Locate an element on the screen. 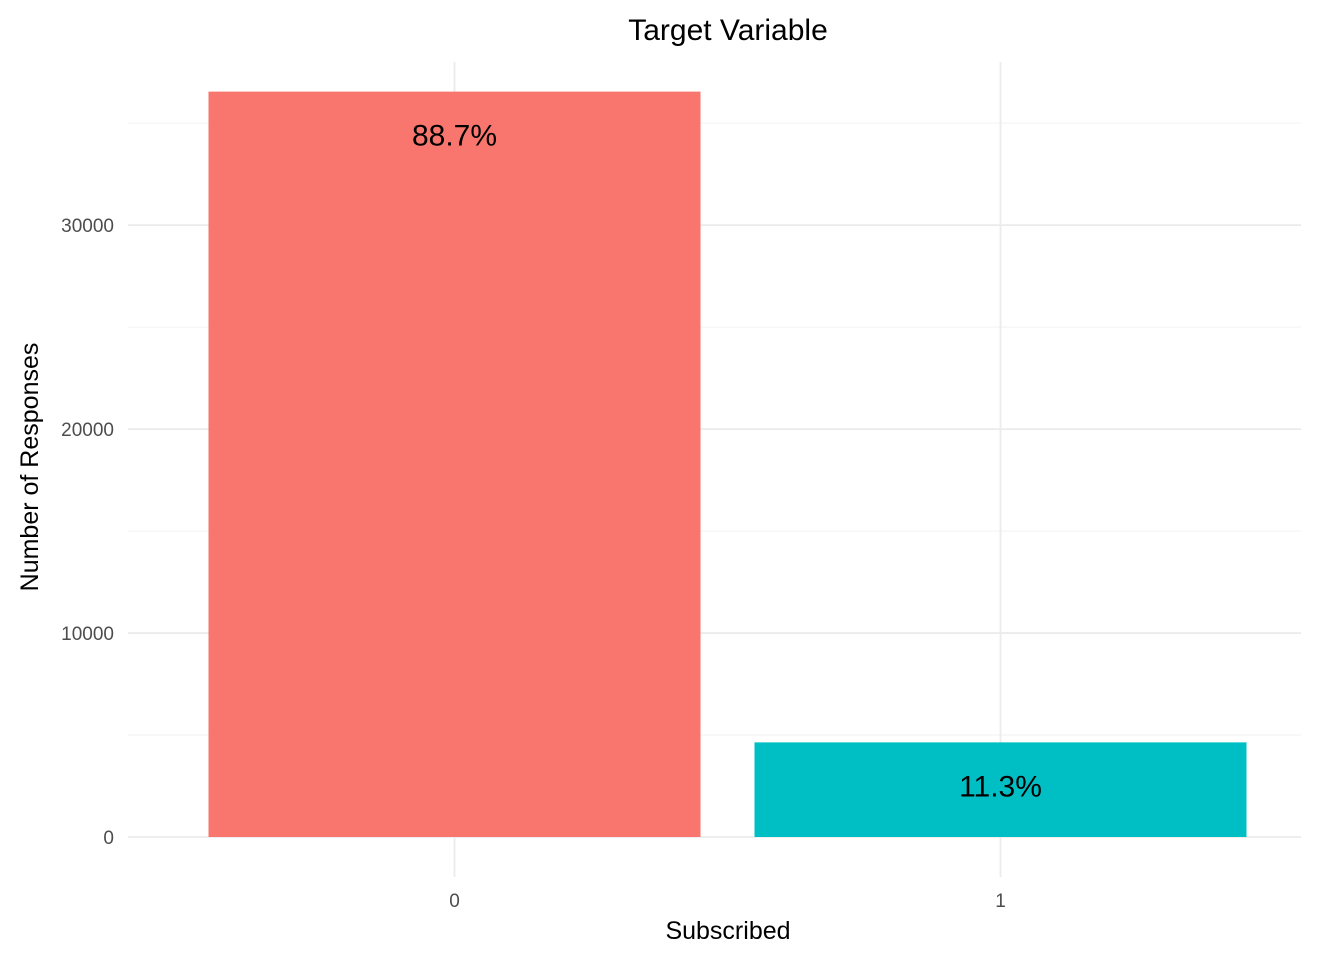 This screenshot has height=960, width=1344. chart-title: Target Variable is located at coordinates (728, 30).